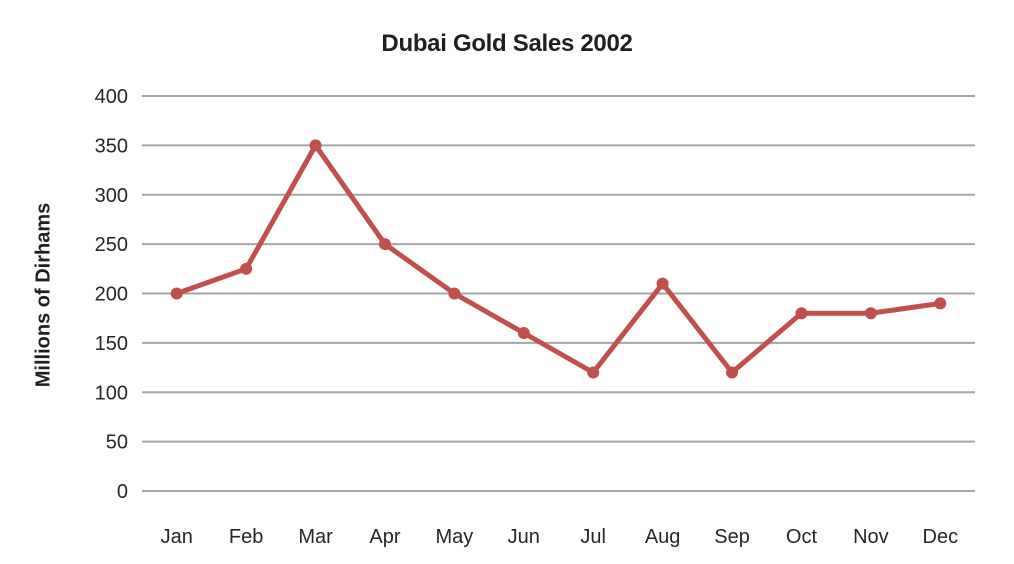  What do you see at coordinates (111, 97) in the screenshot?
I see `y-tick-label: 400` at bounding box center [111, 97].